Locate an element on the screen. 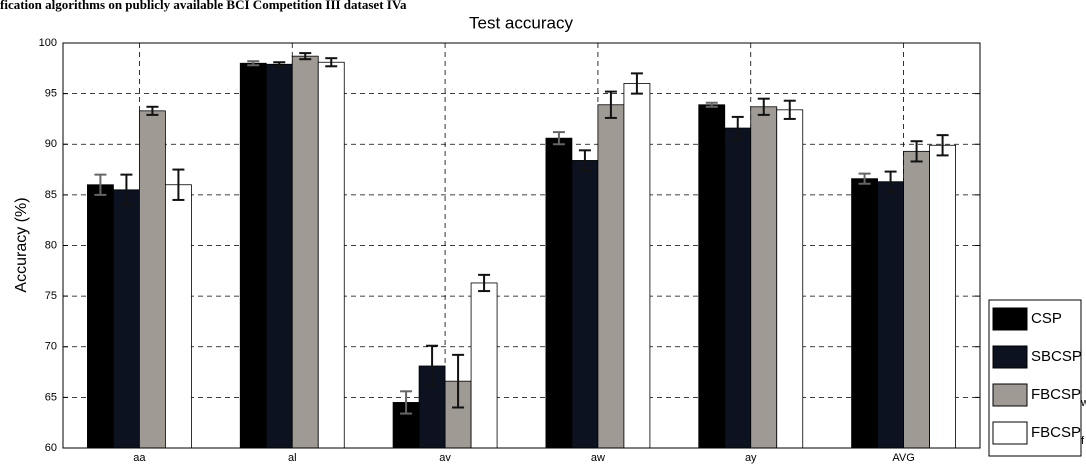 Image resolution: width=1086 pixels, height=466 pixels. x-tick-label: aw is located at coordinates (598, 458).